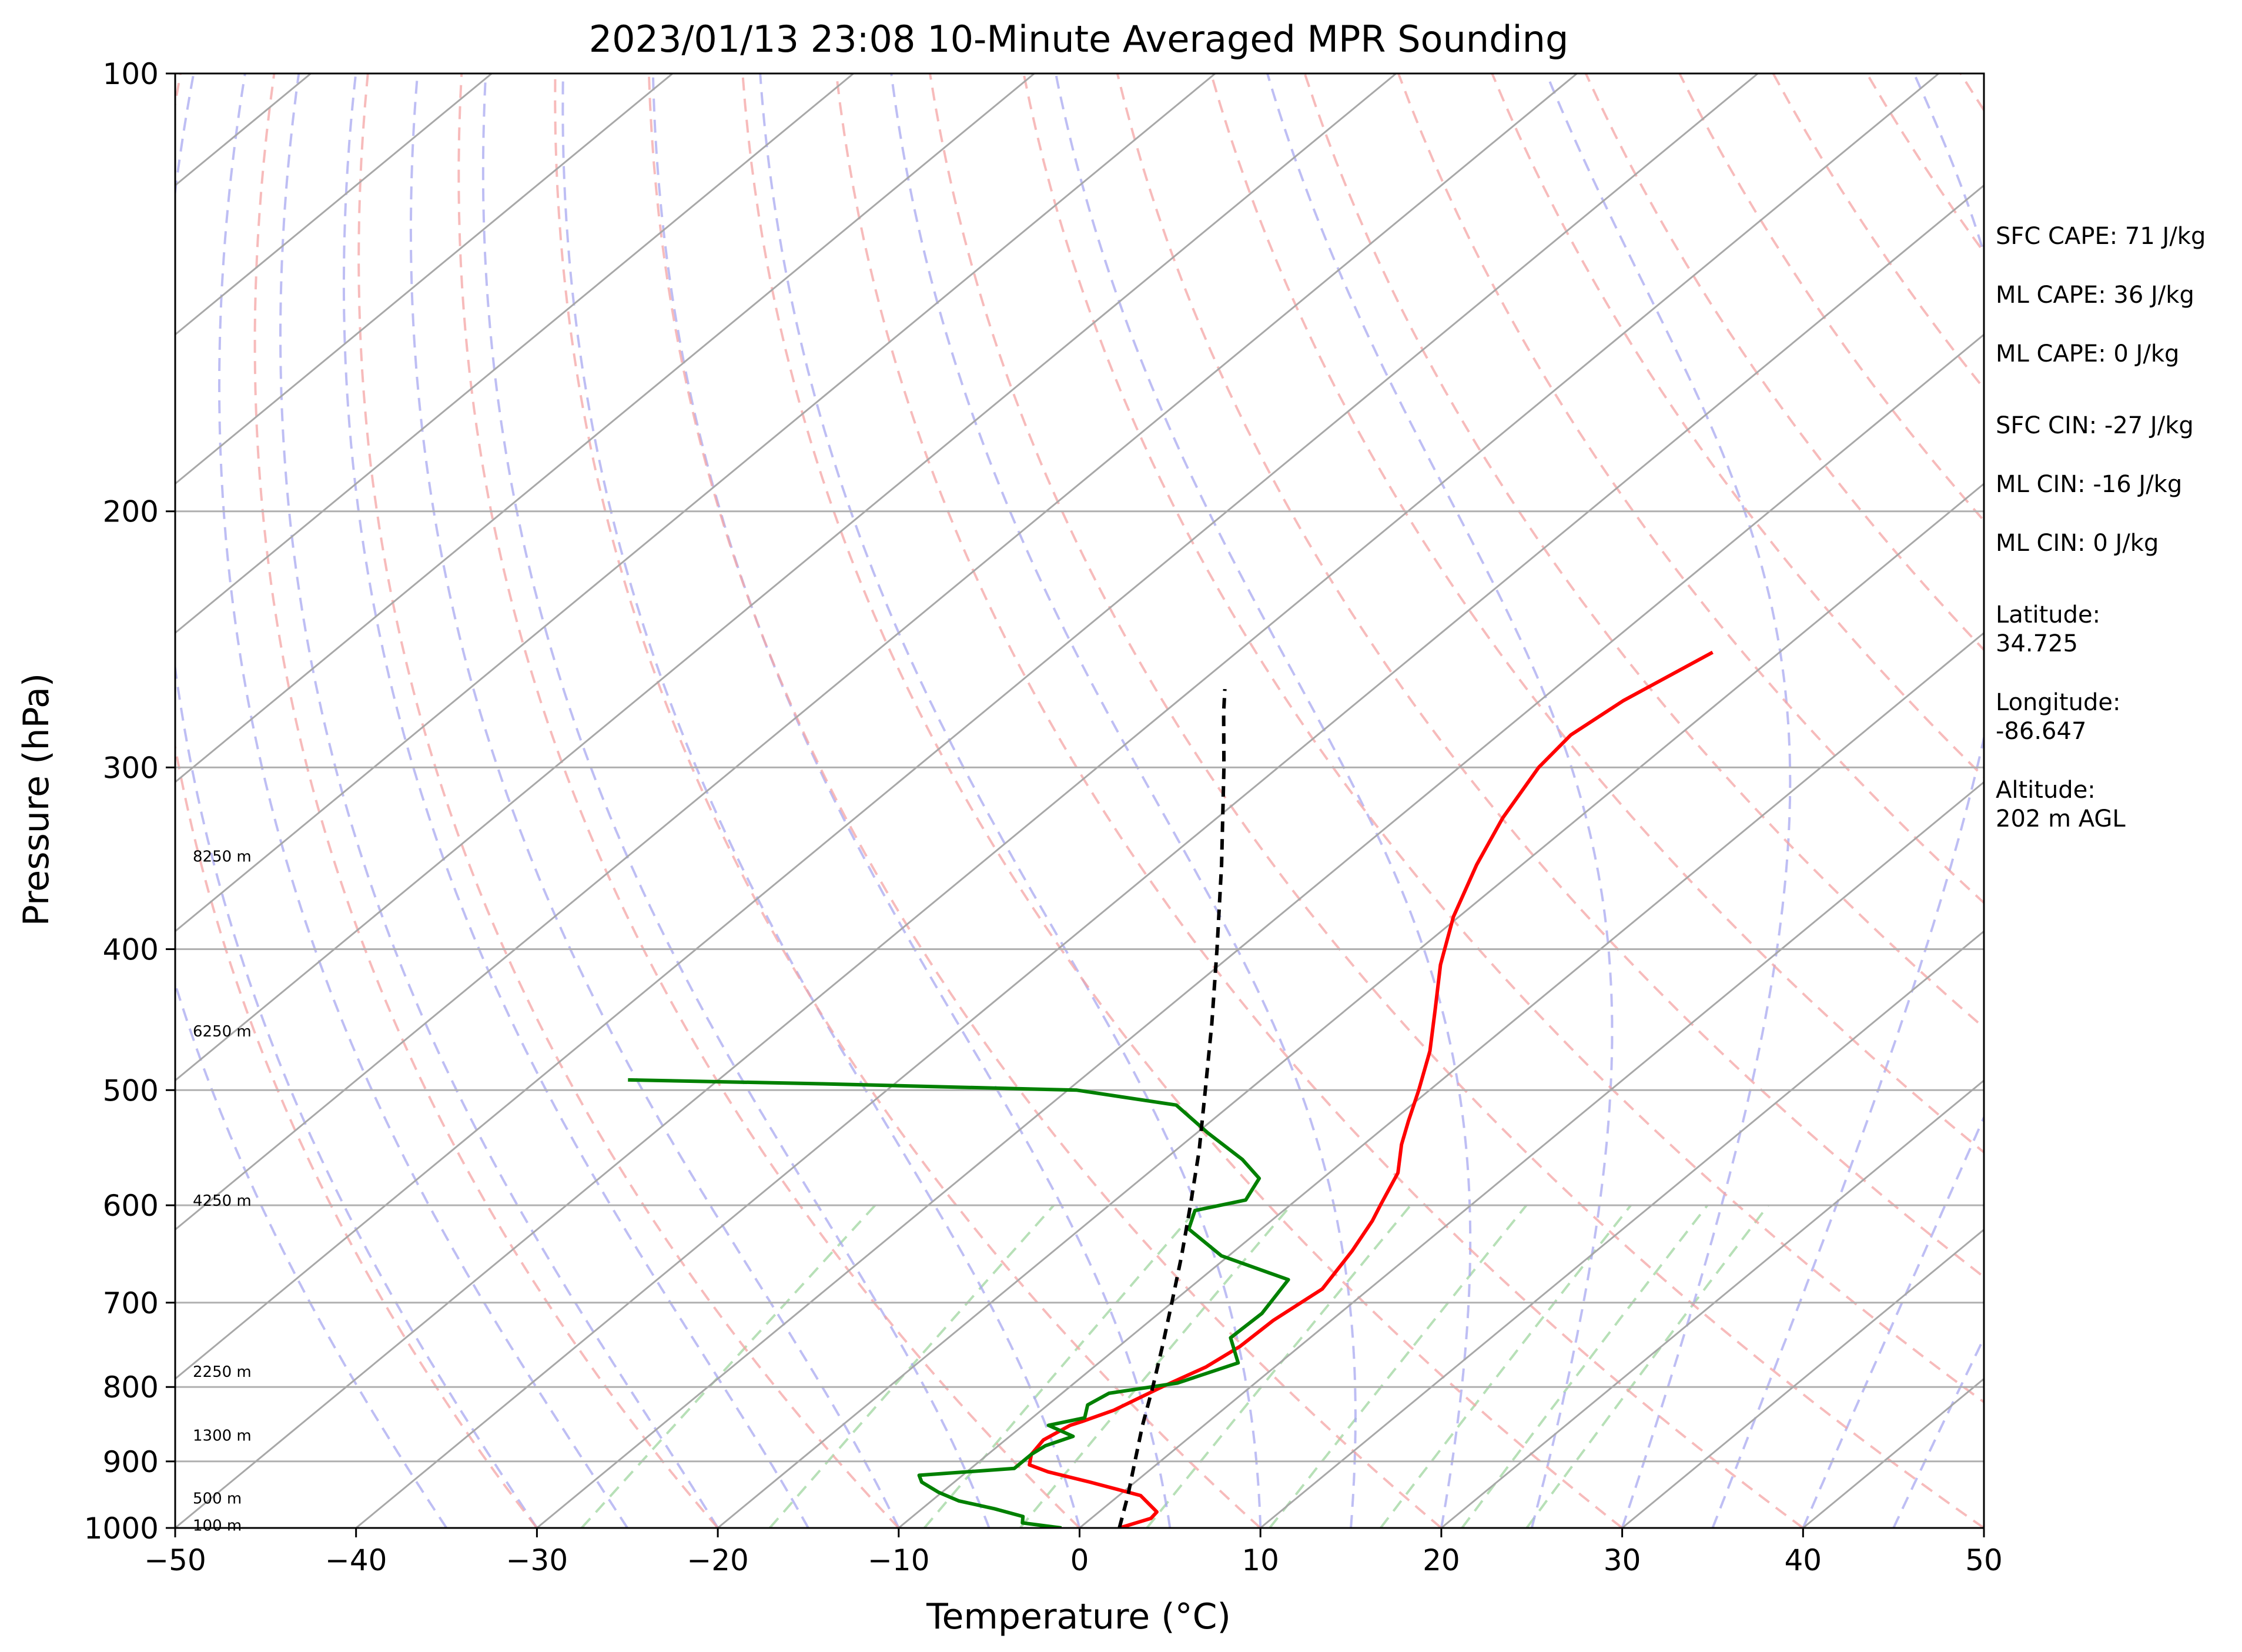 This screenshot has height=1652, width=2242. Describe the element at coordinates (122, 1529) in the screenshot. I see `y-tick-label: 1000` at that location.